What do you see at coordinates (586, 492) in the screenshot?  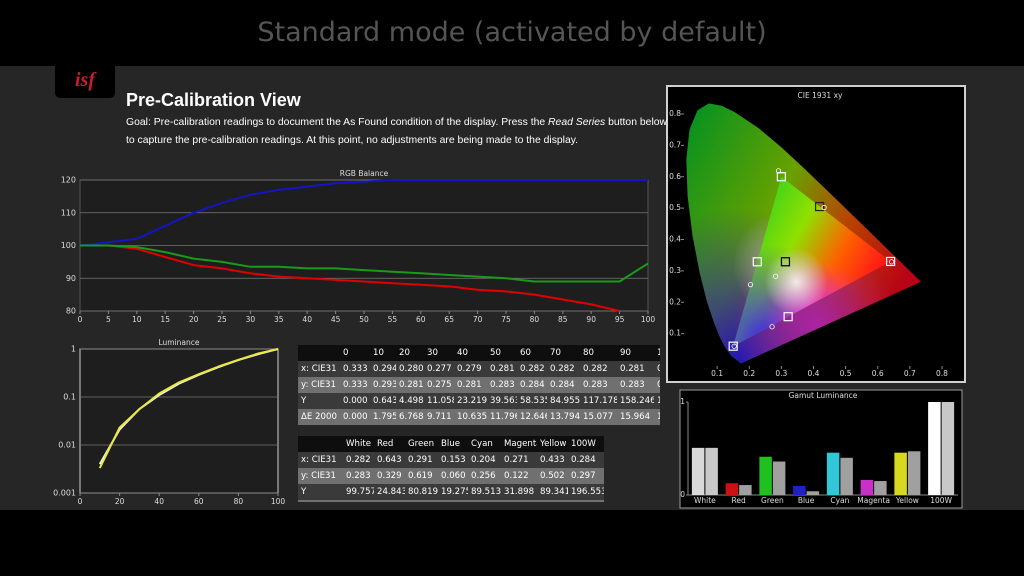 I see `cell: 196.553` at bounding box center [586, 492].